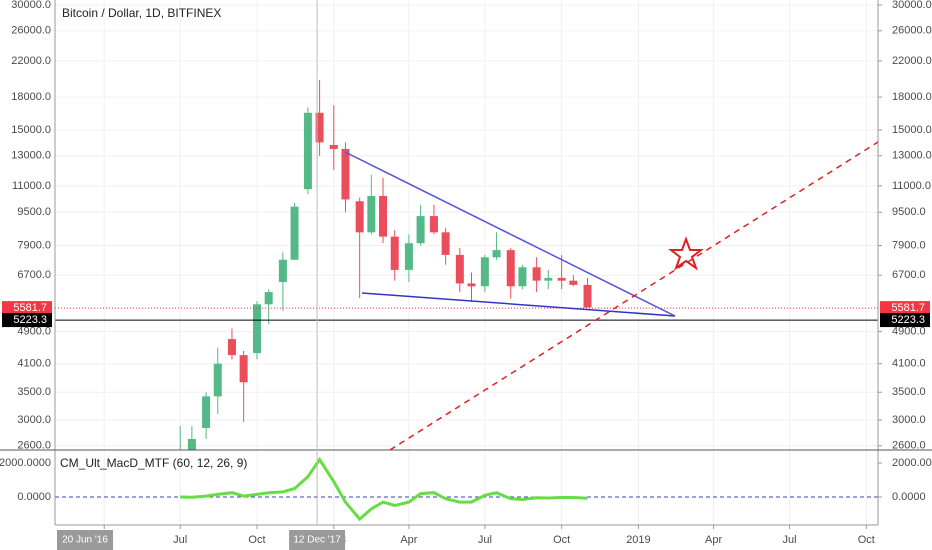  Describe the element at coordinates (141, 13) in the screenshot. I see `chart-title: Bitcoin / Dollar, 1D, BITFINEX` at that location.